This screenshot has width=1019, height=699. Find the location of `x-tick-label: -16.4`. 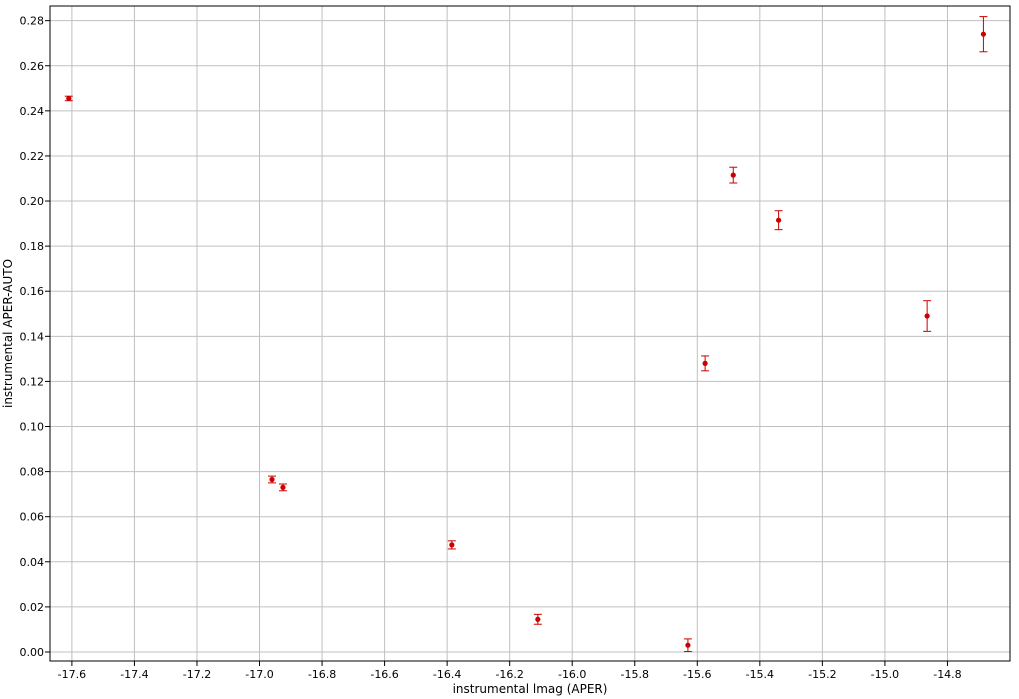

x-tick-label: -16.4 is located at coordinates (447, 674).